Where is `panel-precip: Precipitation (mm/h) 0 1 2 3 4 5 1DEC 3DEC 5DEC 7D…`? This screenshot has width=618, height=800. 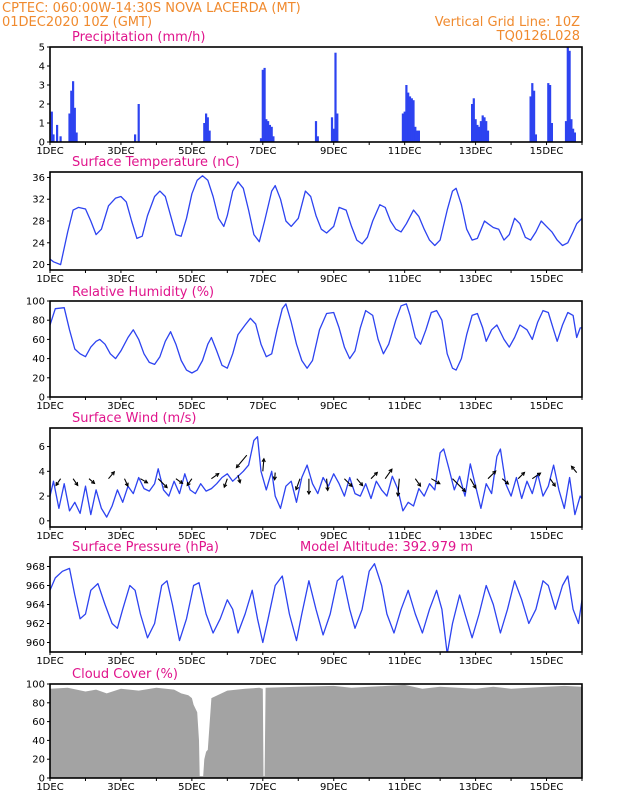 panel-precip: Precipitation (mm/h) 0 1 2 3 4 5 1DEC 3DEC 5DEC 7D… is located at coordinates (309, 93).